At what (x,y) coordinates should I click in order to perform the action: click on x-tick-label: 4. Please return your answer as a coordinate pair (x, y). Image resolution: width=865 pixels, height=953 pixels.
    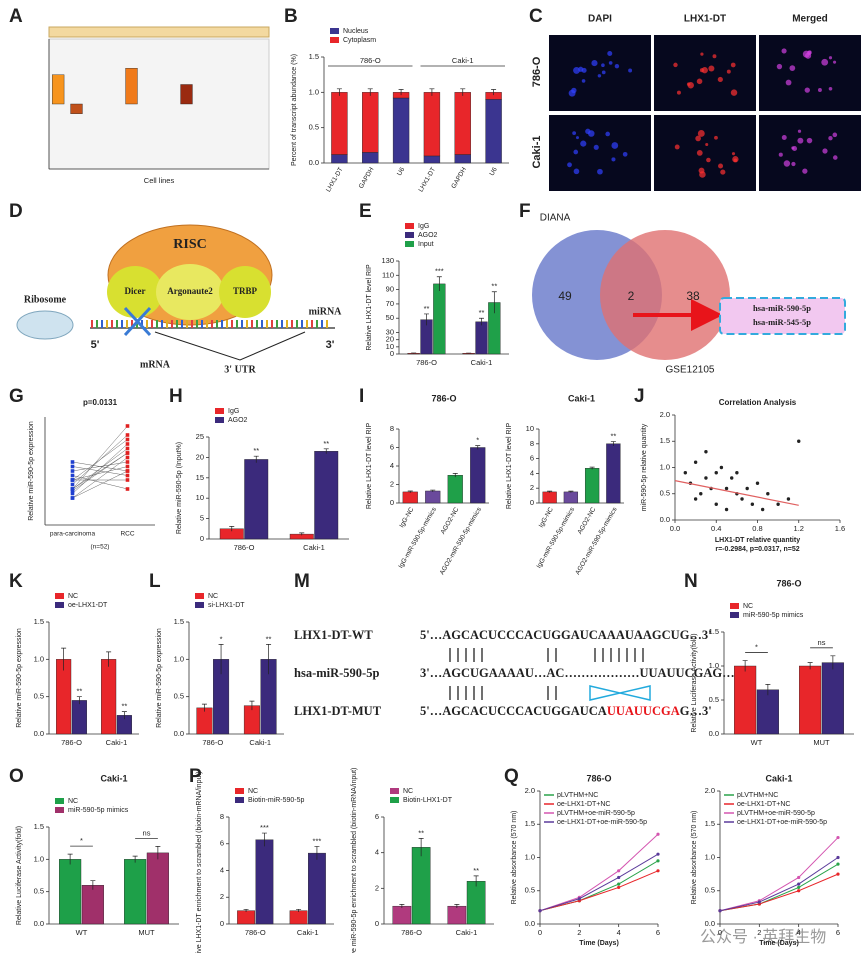
    Looking at the image, I should click on (799, 932).